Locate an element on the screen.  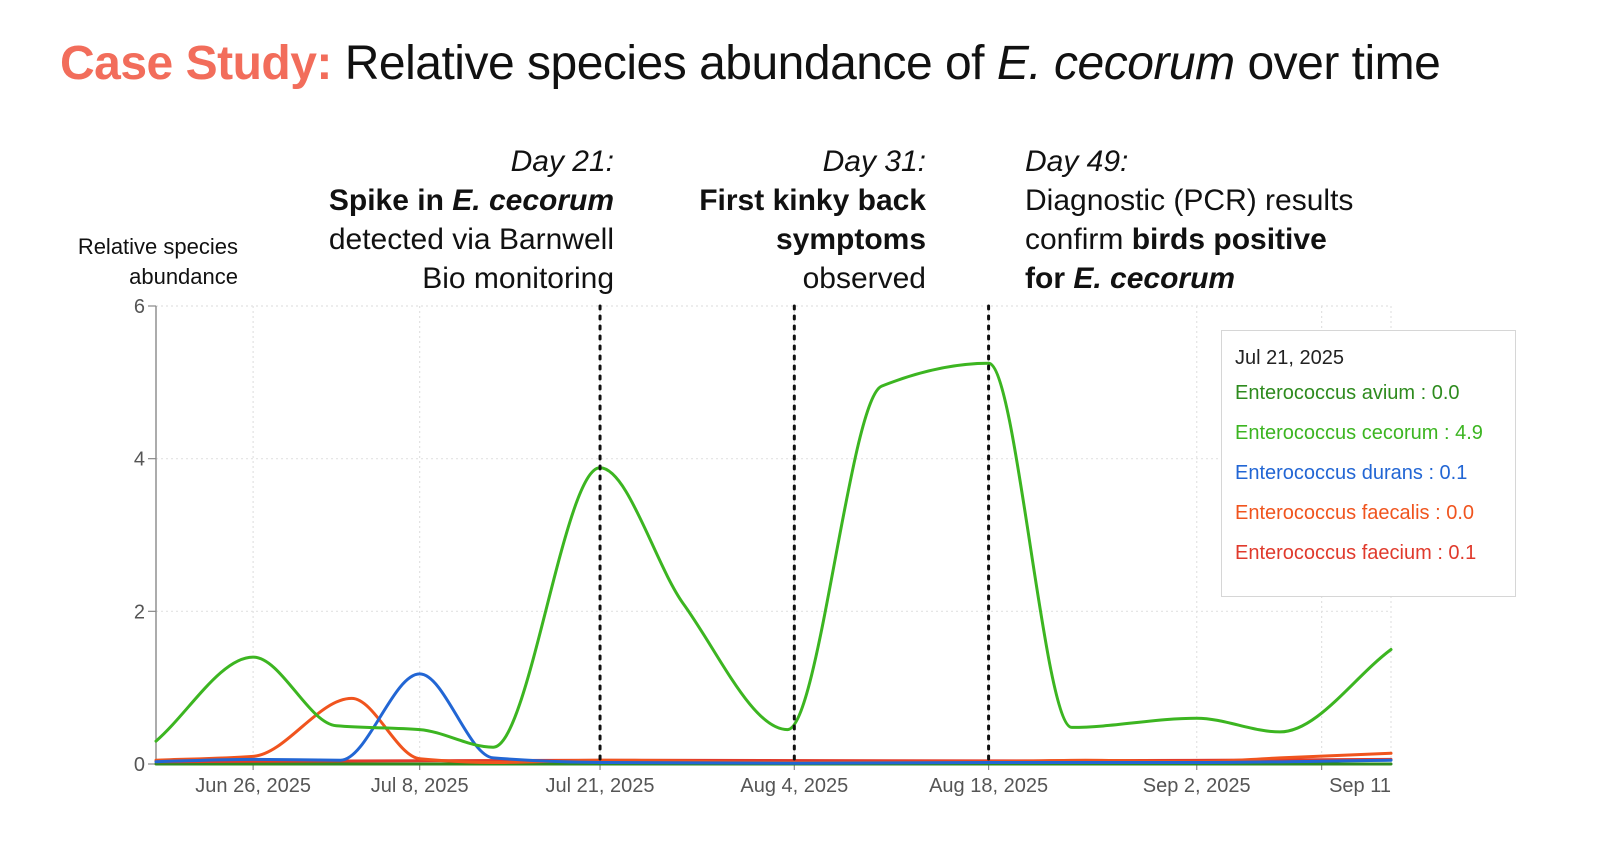
x-tick-label: Sep 2, 2025 is located at coordinates (1197, 786).